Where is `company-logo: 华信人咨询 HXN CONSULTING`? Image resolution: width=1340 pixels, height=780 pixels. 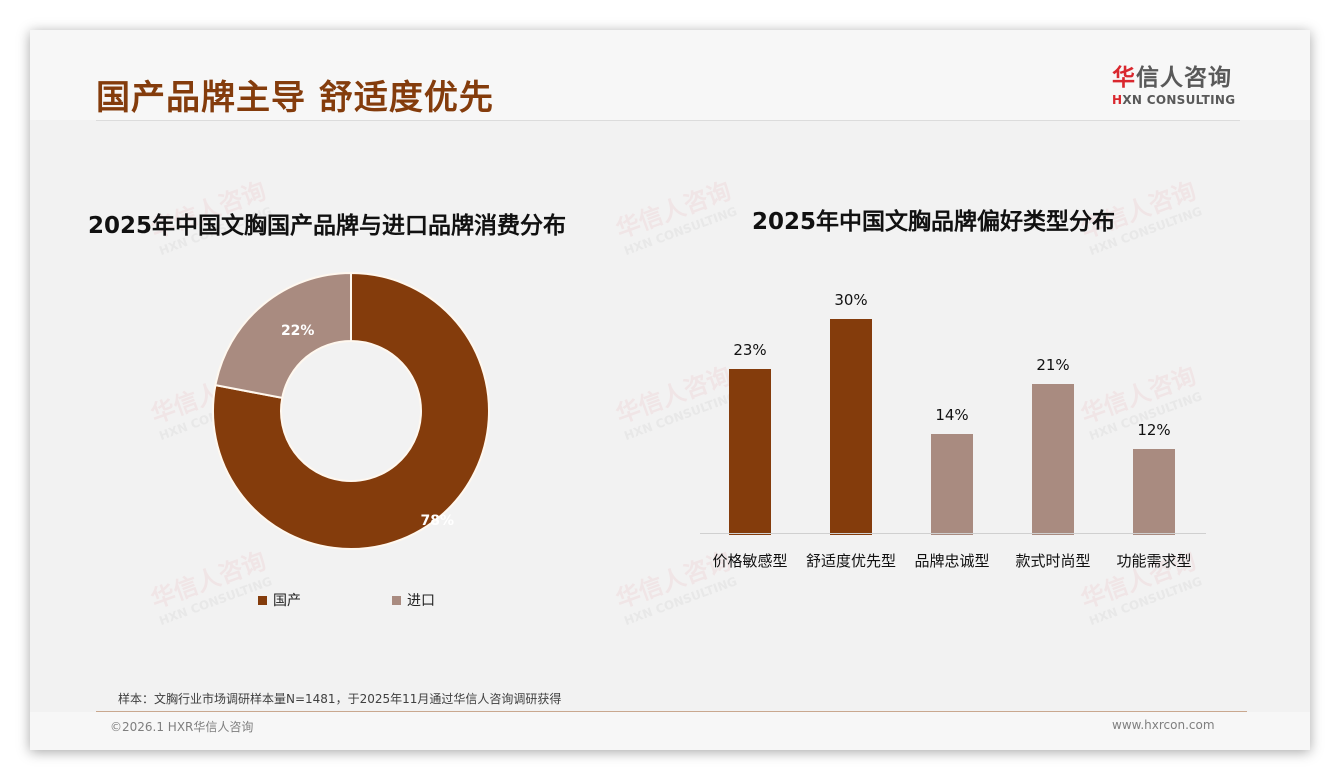 company-logo: 华信人咨询 HXN CONSULTING is located at coordinates (1177, 85).